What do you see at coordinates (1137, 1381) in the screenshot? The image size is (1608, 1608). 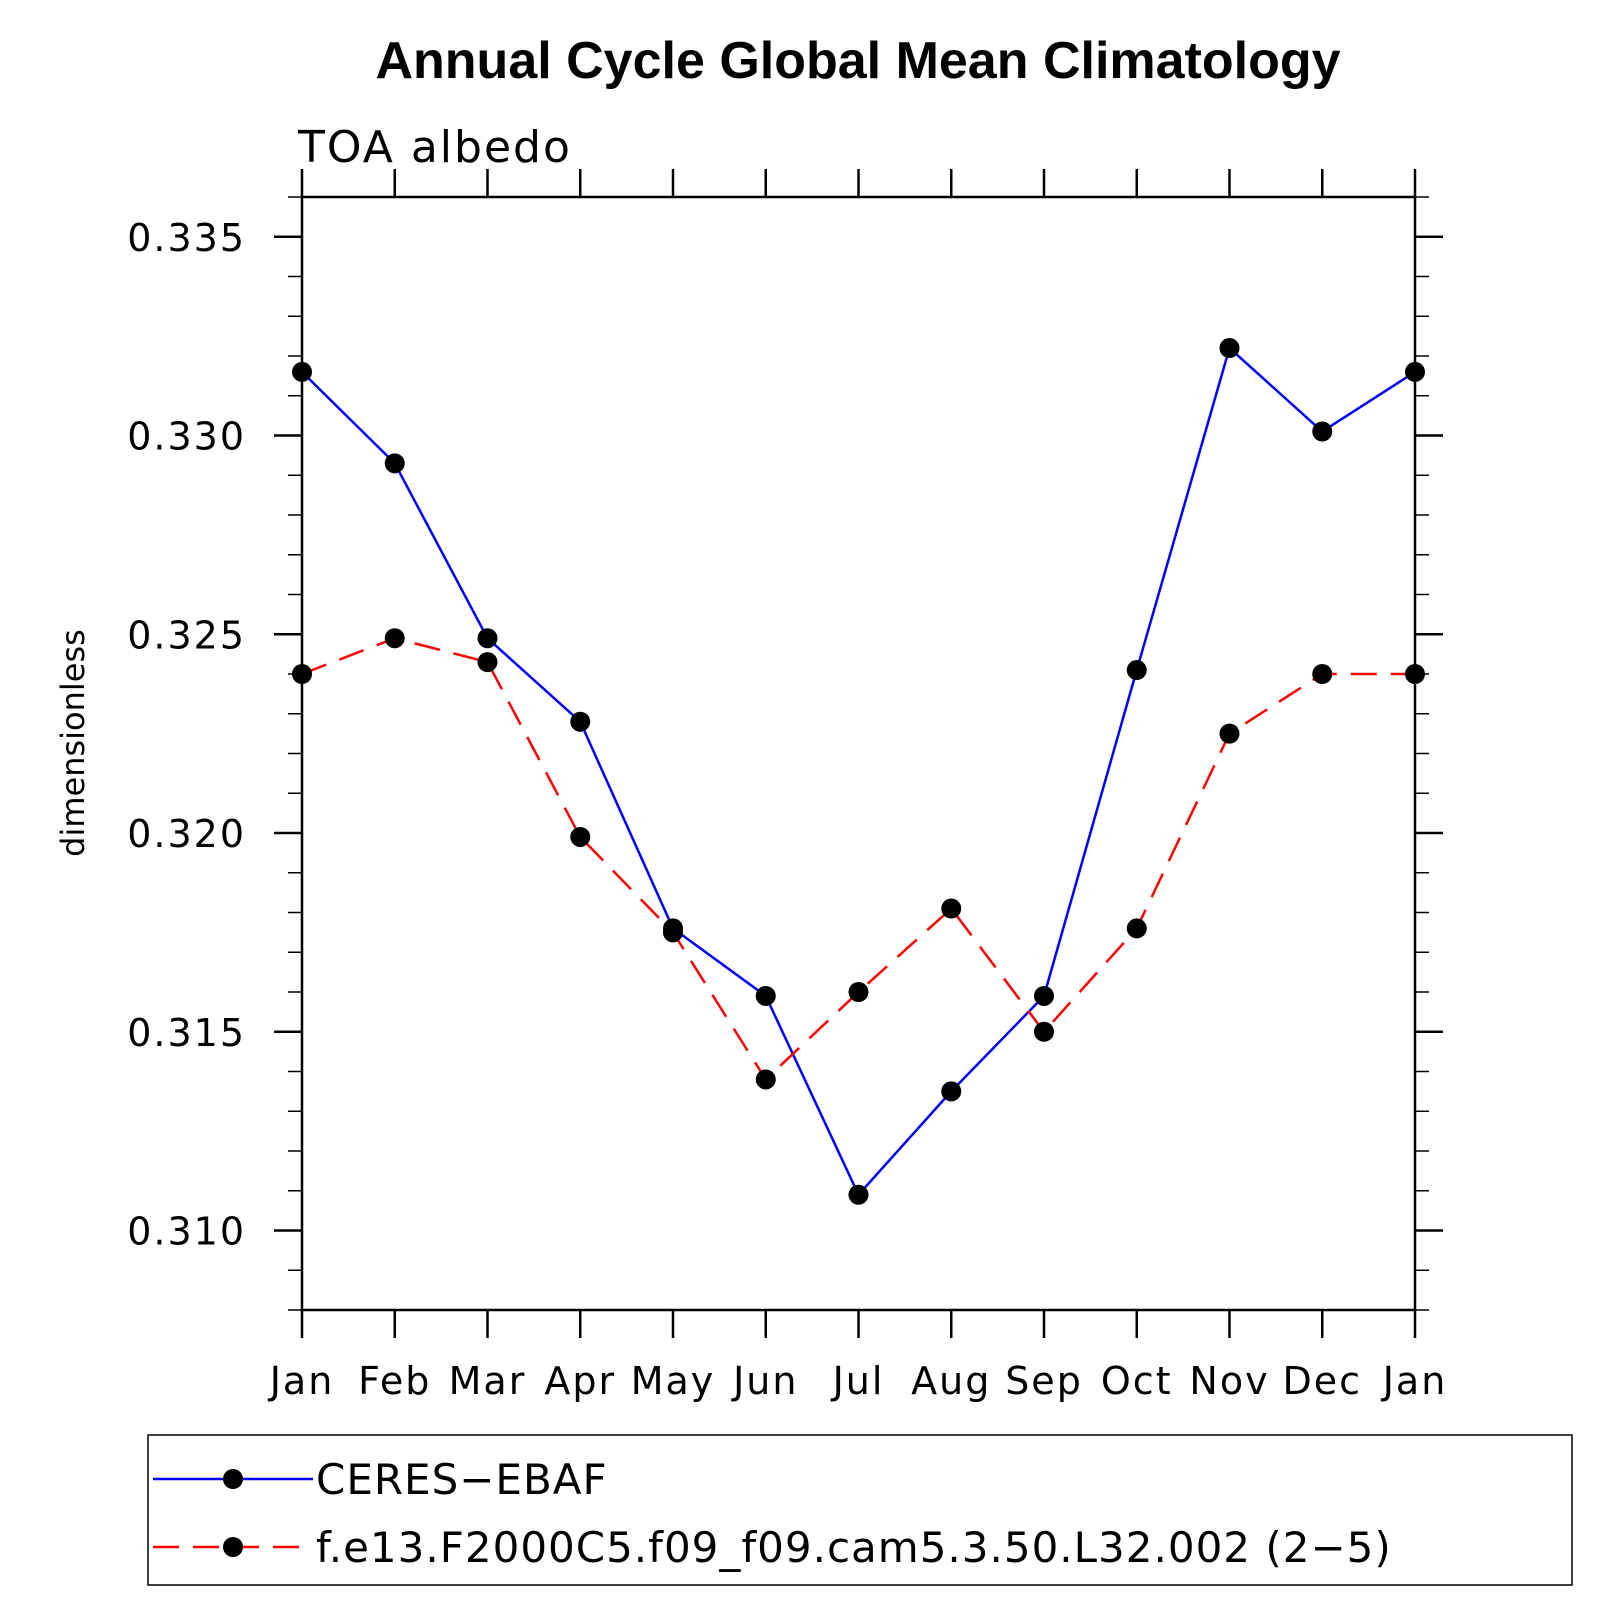 I see `x-tick-label: Oct` at bounding box center [1137, 1381].